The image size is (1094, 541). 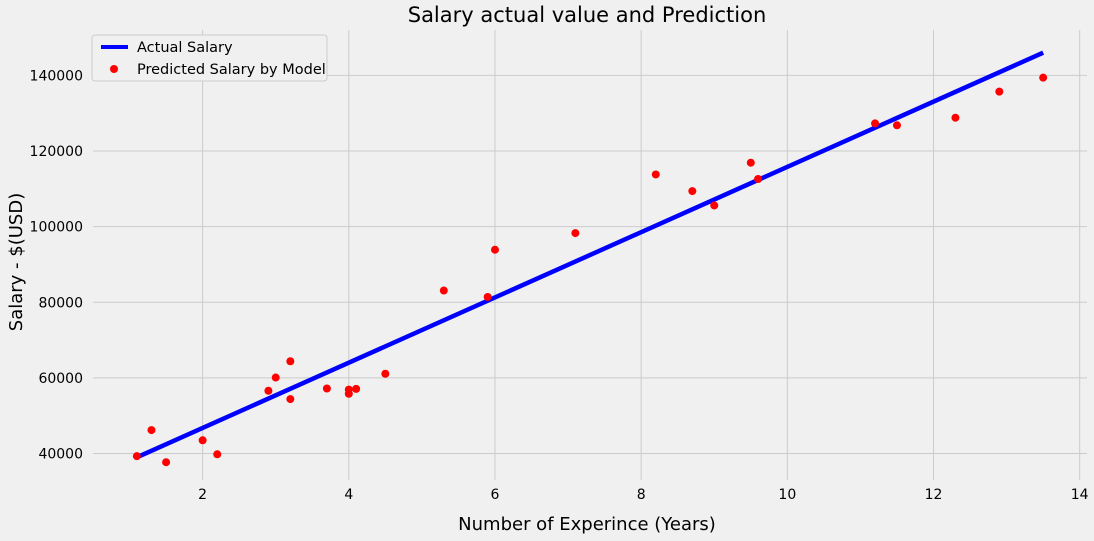 I want to click on y-tick-label: 100000, so click(x=56, y=228).